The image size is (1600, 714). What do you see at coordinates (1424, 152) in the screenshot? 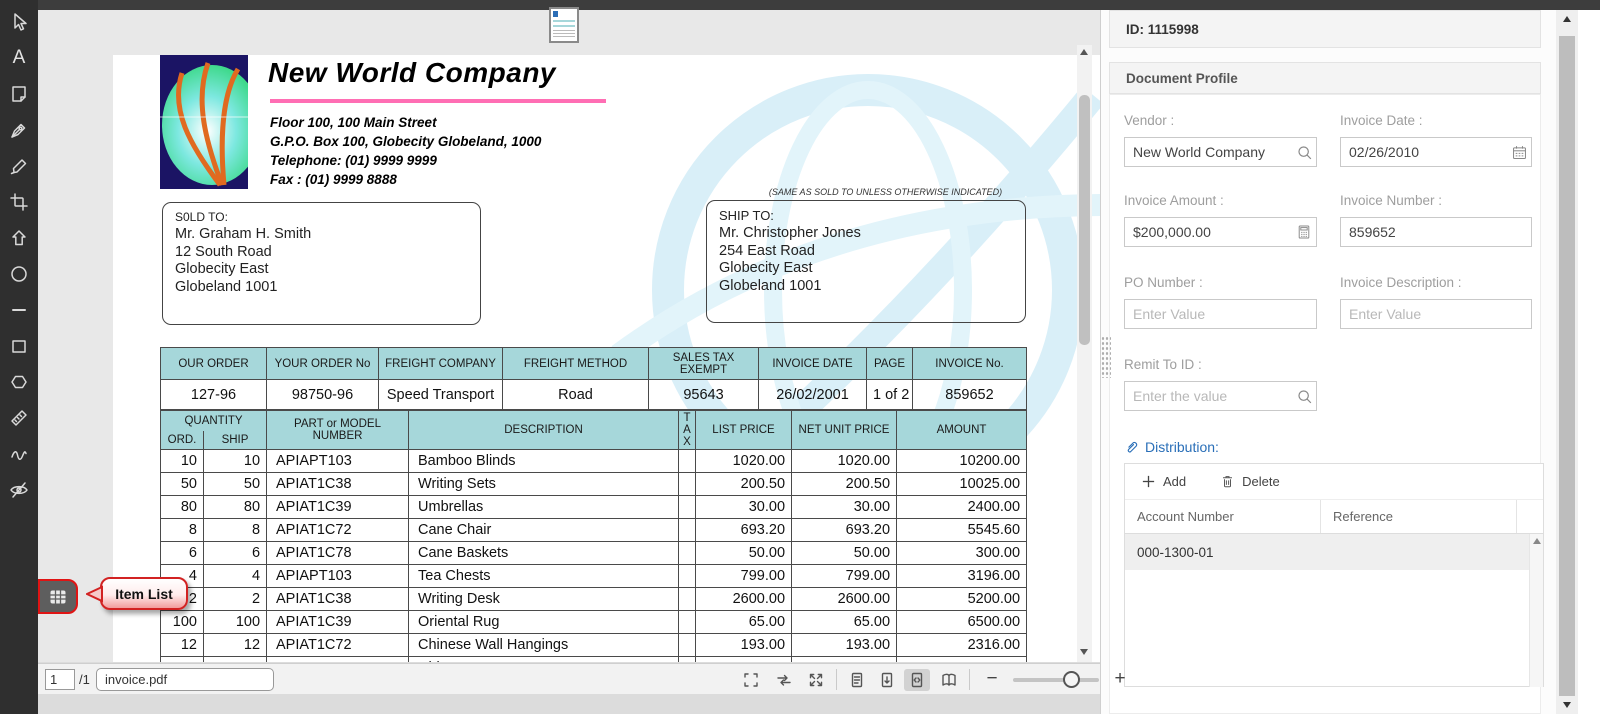
I see `invoice-date-input` at bounding box center [1424, 152].